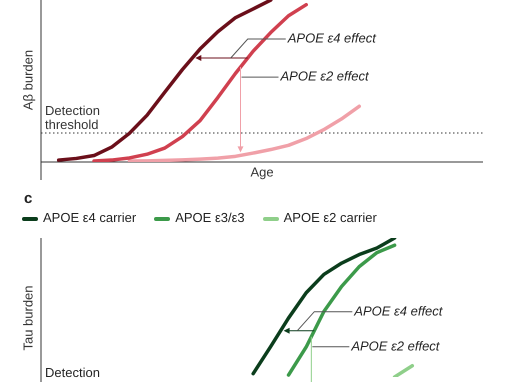 Image resolution: width=510 pixels, height=382 pixels. Describe the element at coordinates (72, 372) in the screenshot. I see `annotation: Detection` at that location.